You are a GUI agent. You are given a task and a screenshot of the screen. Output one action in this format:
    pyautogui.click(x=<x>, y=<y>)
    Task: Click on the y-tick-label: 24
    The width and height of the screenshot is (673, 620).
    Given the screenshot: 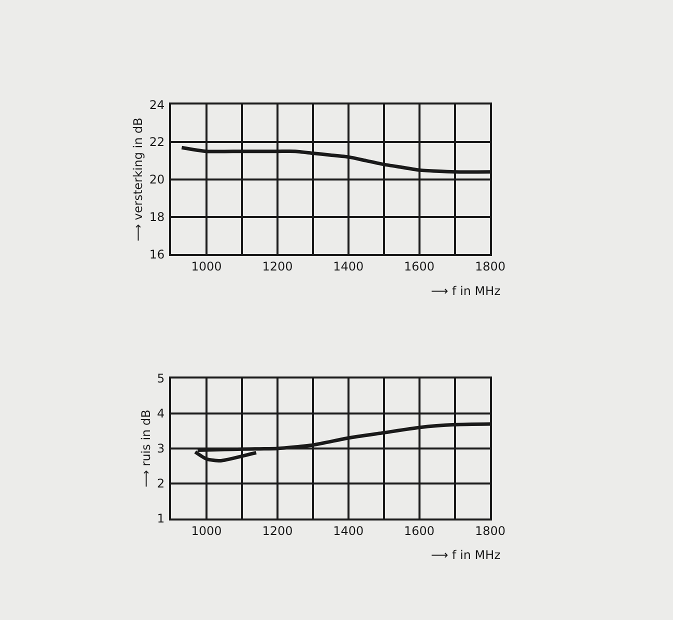 What is the action you would take?
    pyautogui.click(x=157, y=105)
    